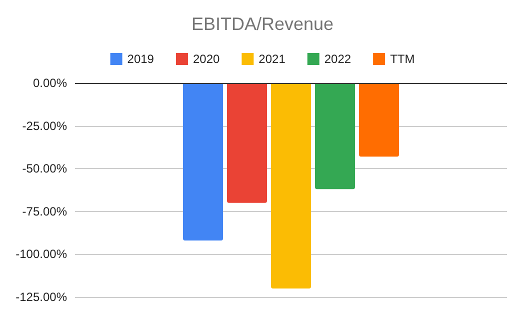  Describe the element at coordinates (45, 211) in the screenshot. I see `y-tick-label: -75.00%` at that location.